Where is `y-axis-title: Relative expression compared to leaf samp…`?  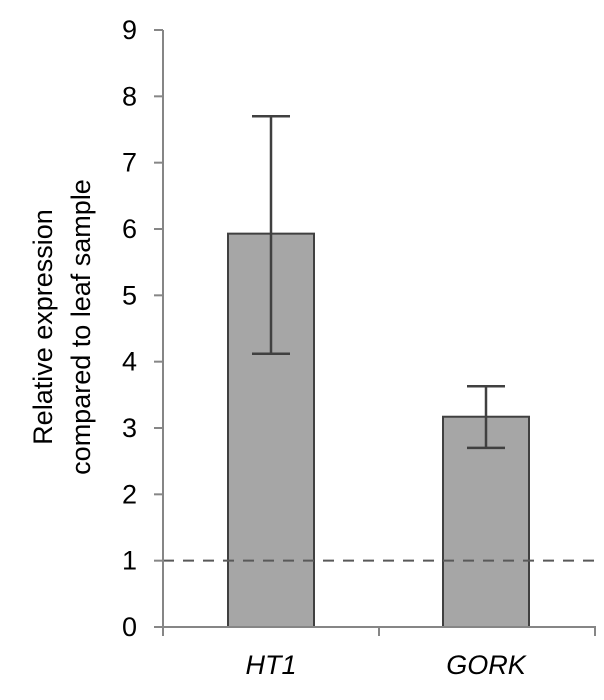 y-axis-title: Relative expression compared to leaf samp… is located at coordinates (62, 327).